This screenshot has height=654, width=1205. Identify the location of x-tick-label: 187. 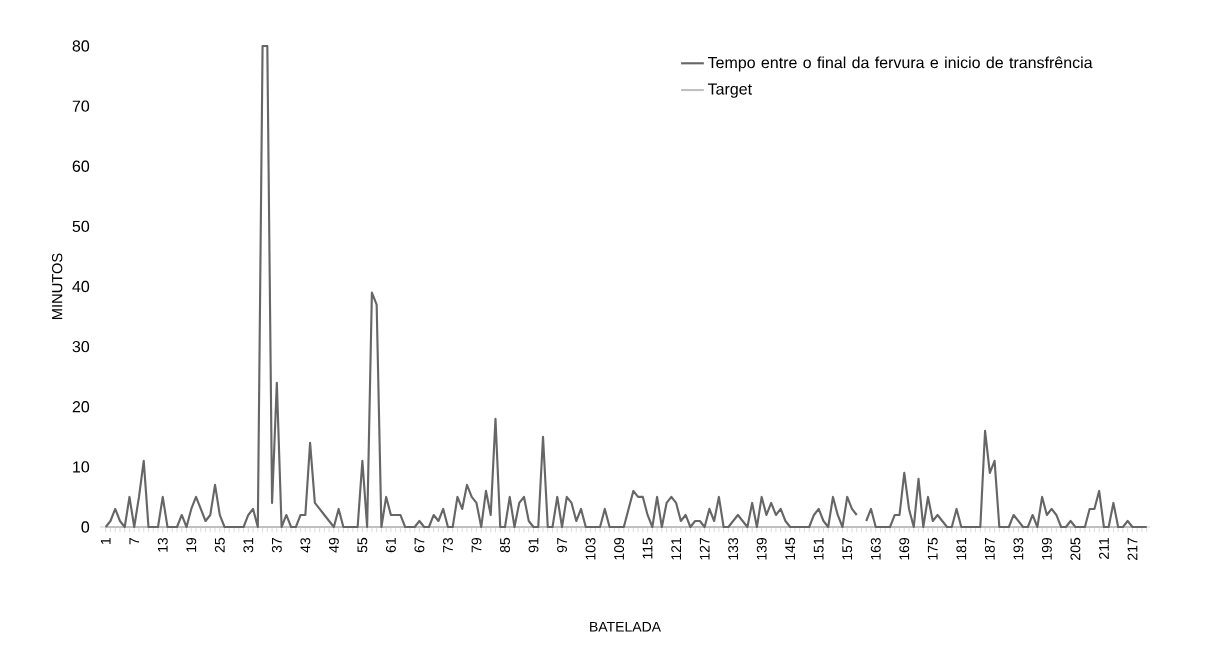
(989, 548).